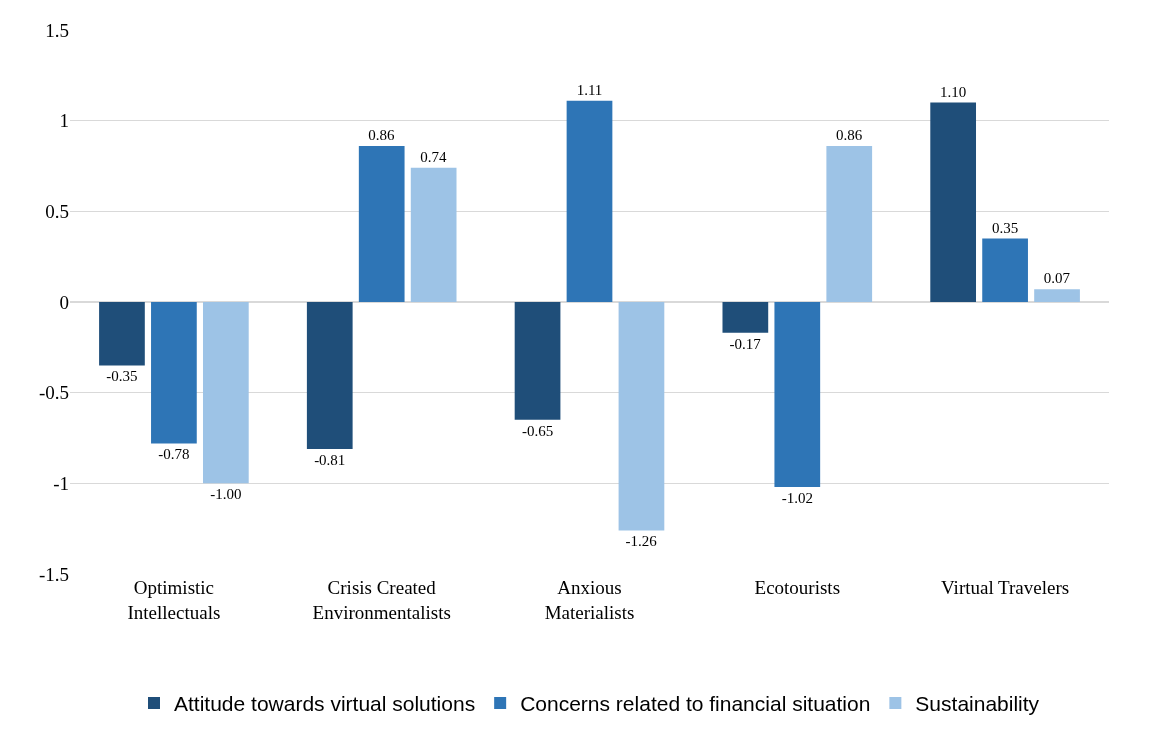 This screenshot has height=736, width=1149. Describe the element at coordinates (434, 156) in the screenshot. I see `data-label: 0.74` at that location.